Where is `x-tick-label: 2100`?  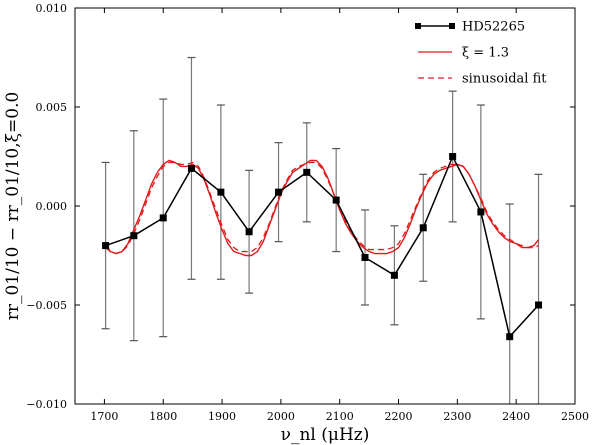 x-tick-label: 2100 is located at coordinates (340, 416).